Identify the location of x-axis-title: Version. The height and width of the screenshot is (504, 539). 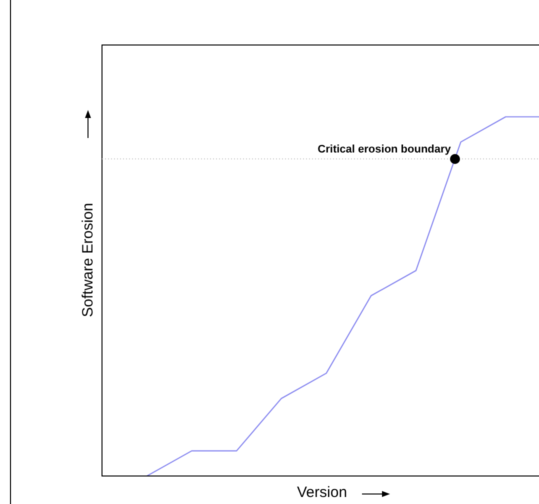
(322, 492).